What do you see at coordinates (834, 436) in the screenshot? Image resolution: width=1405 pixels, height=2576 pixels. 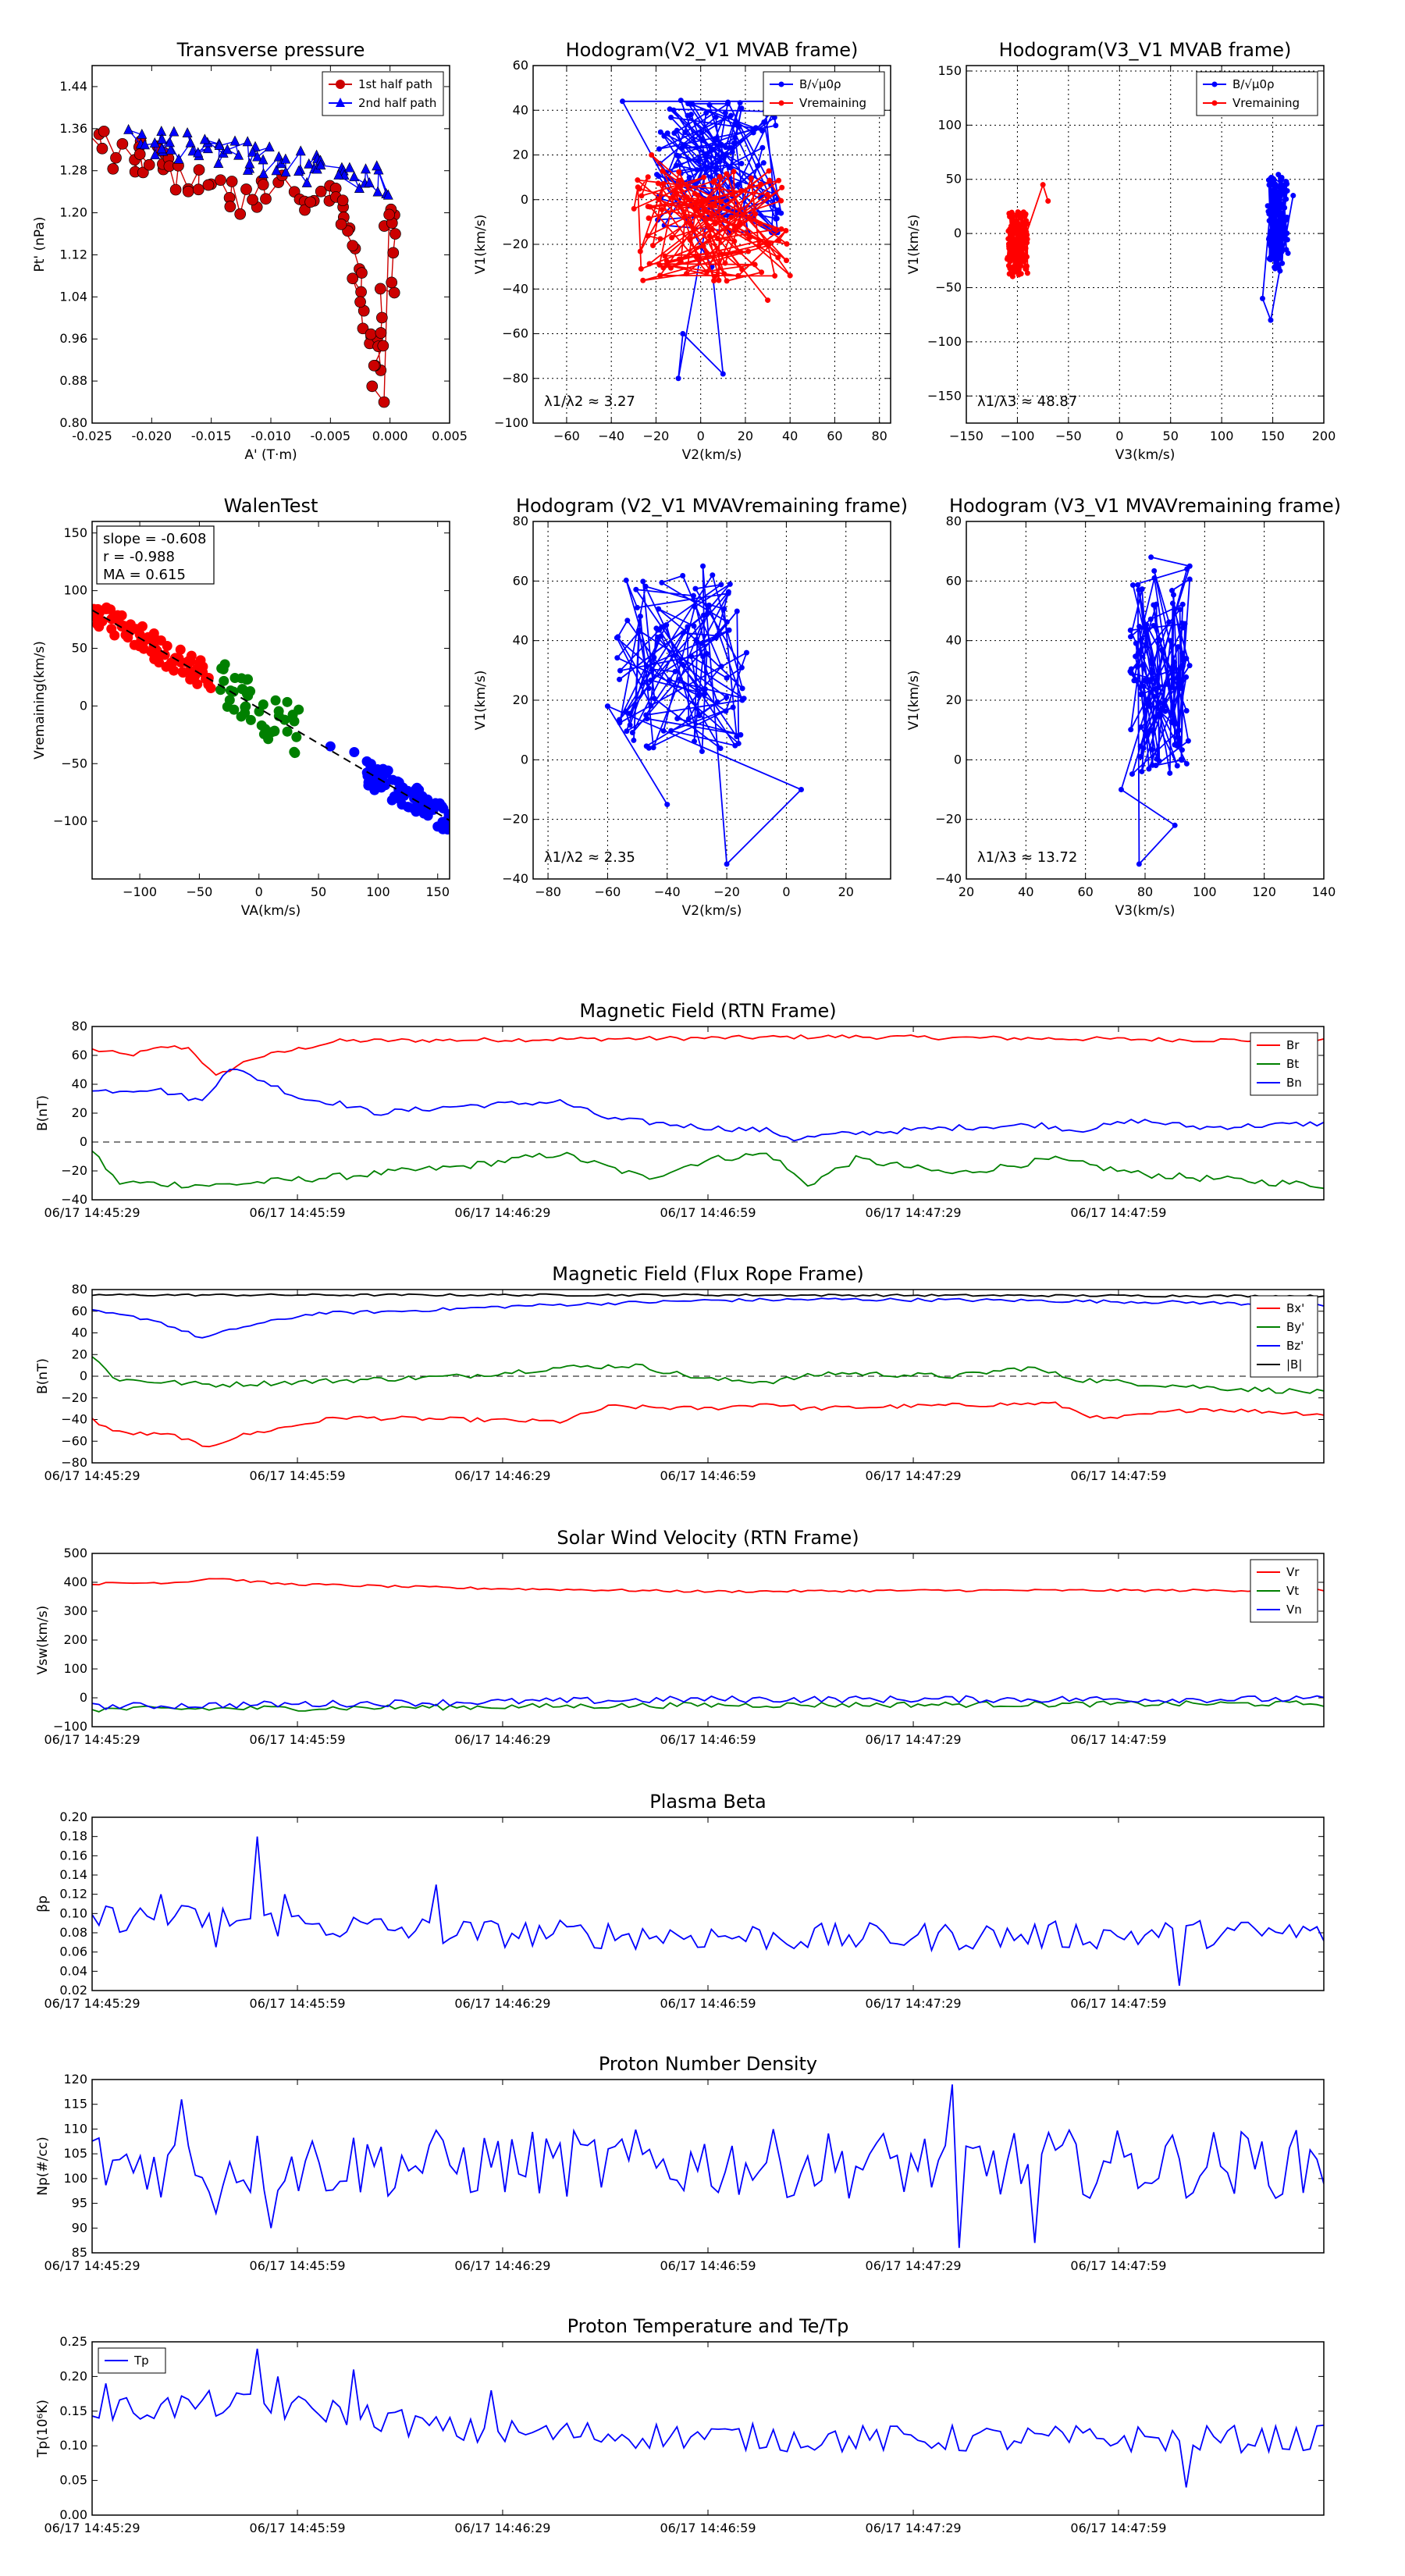 I see `x-tick-label: 60` at bounding box center [834, 436].